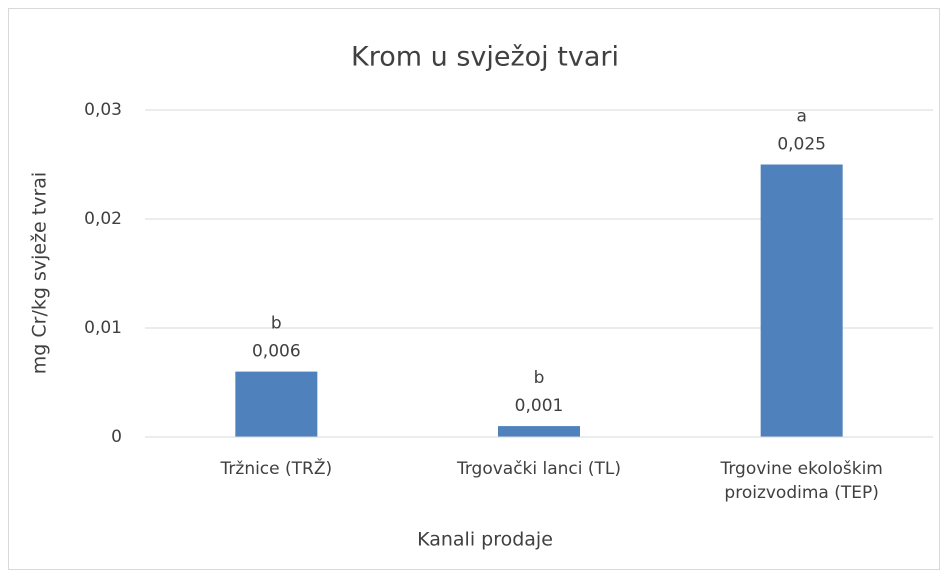 Image resolution: width=949 pixels, height=578 pixels. Describe the element at coordinates (116, 437) in the screenshot. I see `y-tick-label: 0` at that location.